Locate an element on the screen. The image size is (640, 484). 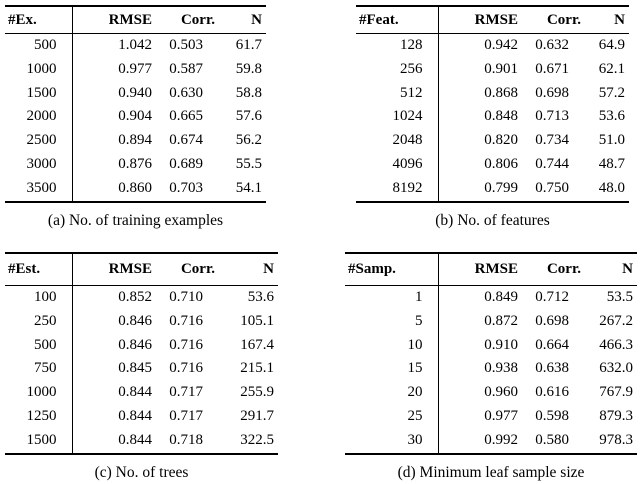
table-cell: 0.671 is located at coordinates (552, 68).